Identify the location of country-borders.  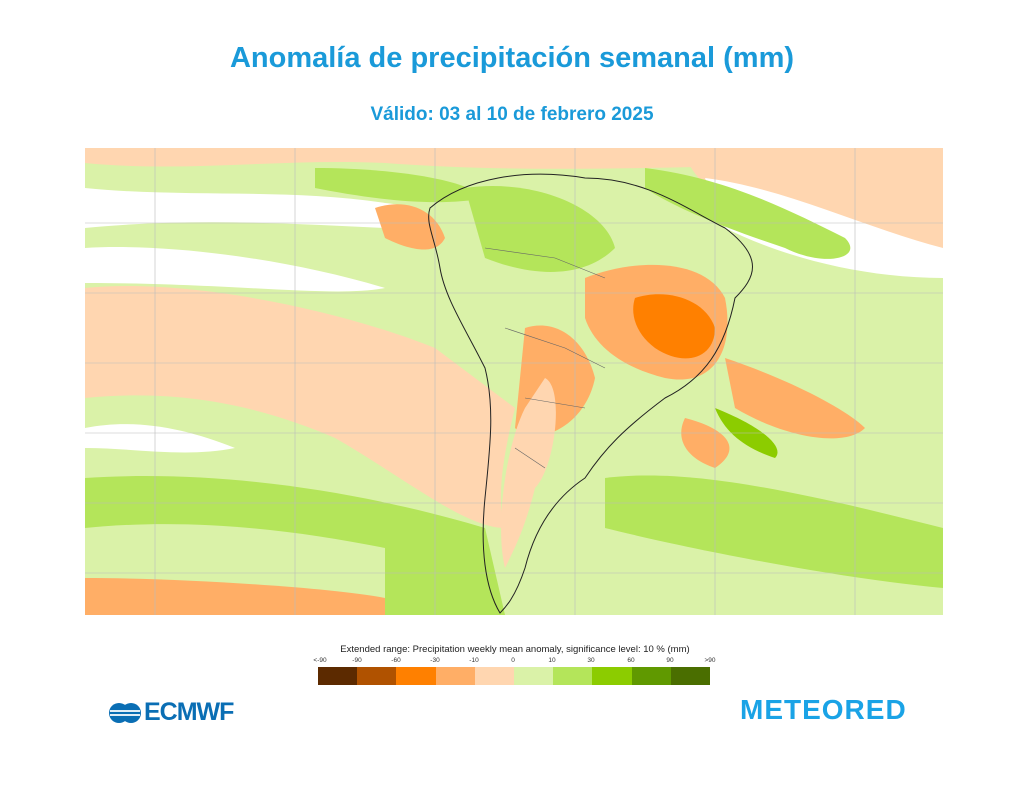
(545, 358).